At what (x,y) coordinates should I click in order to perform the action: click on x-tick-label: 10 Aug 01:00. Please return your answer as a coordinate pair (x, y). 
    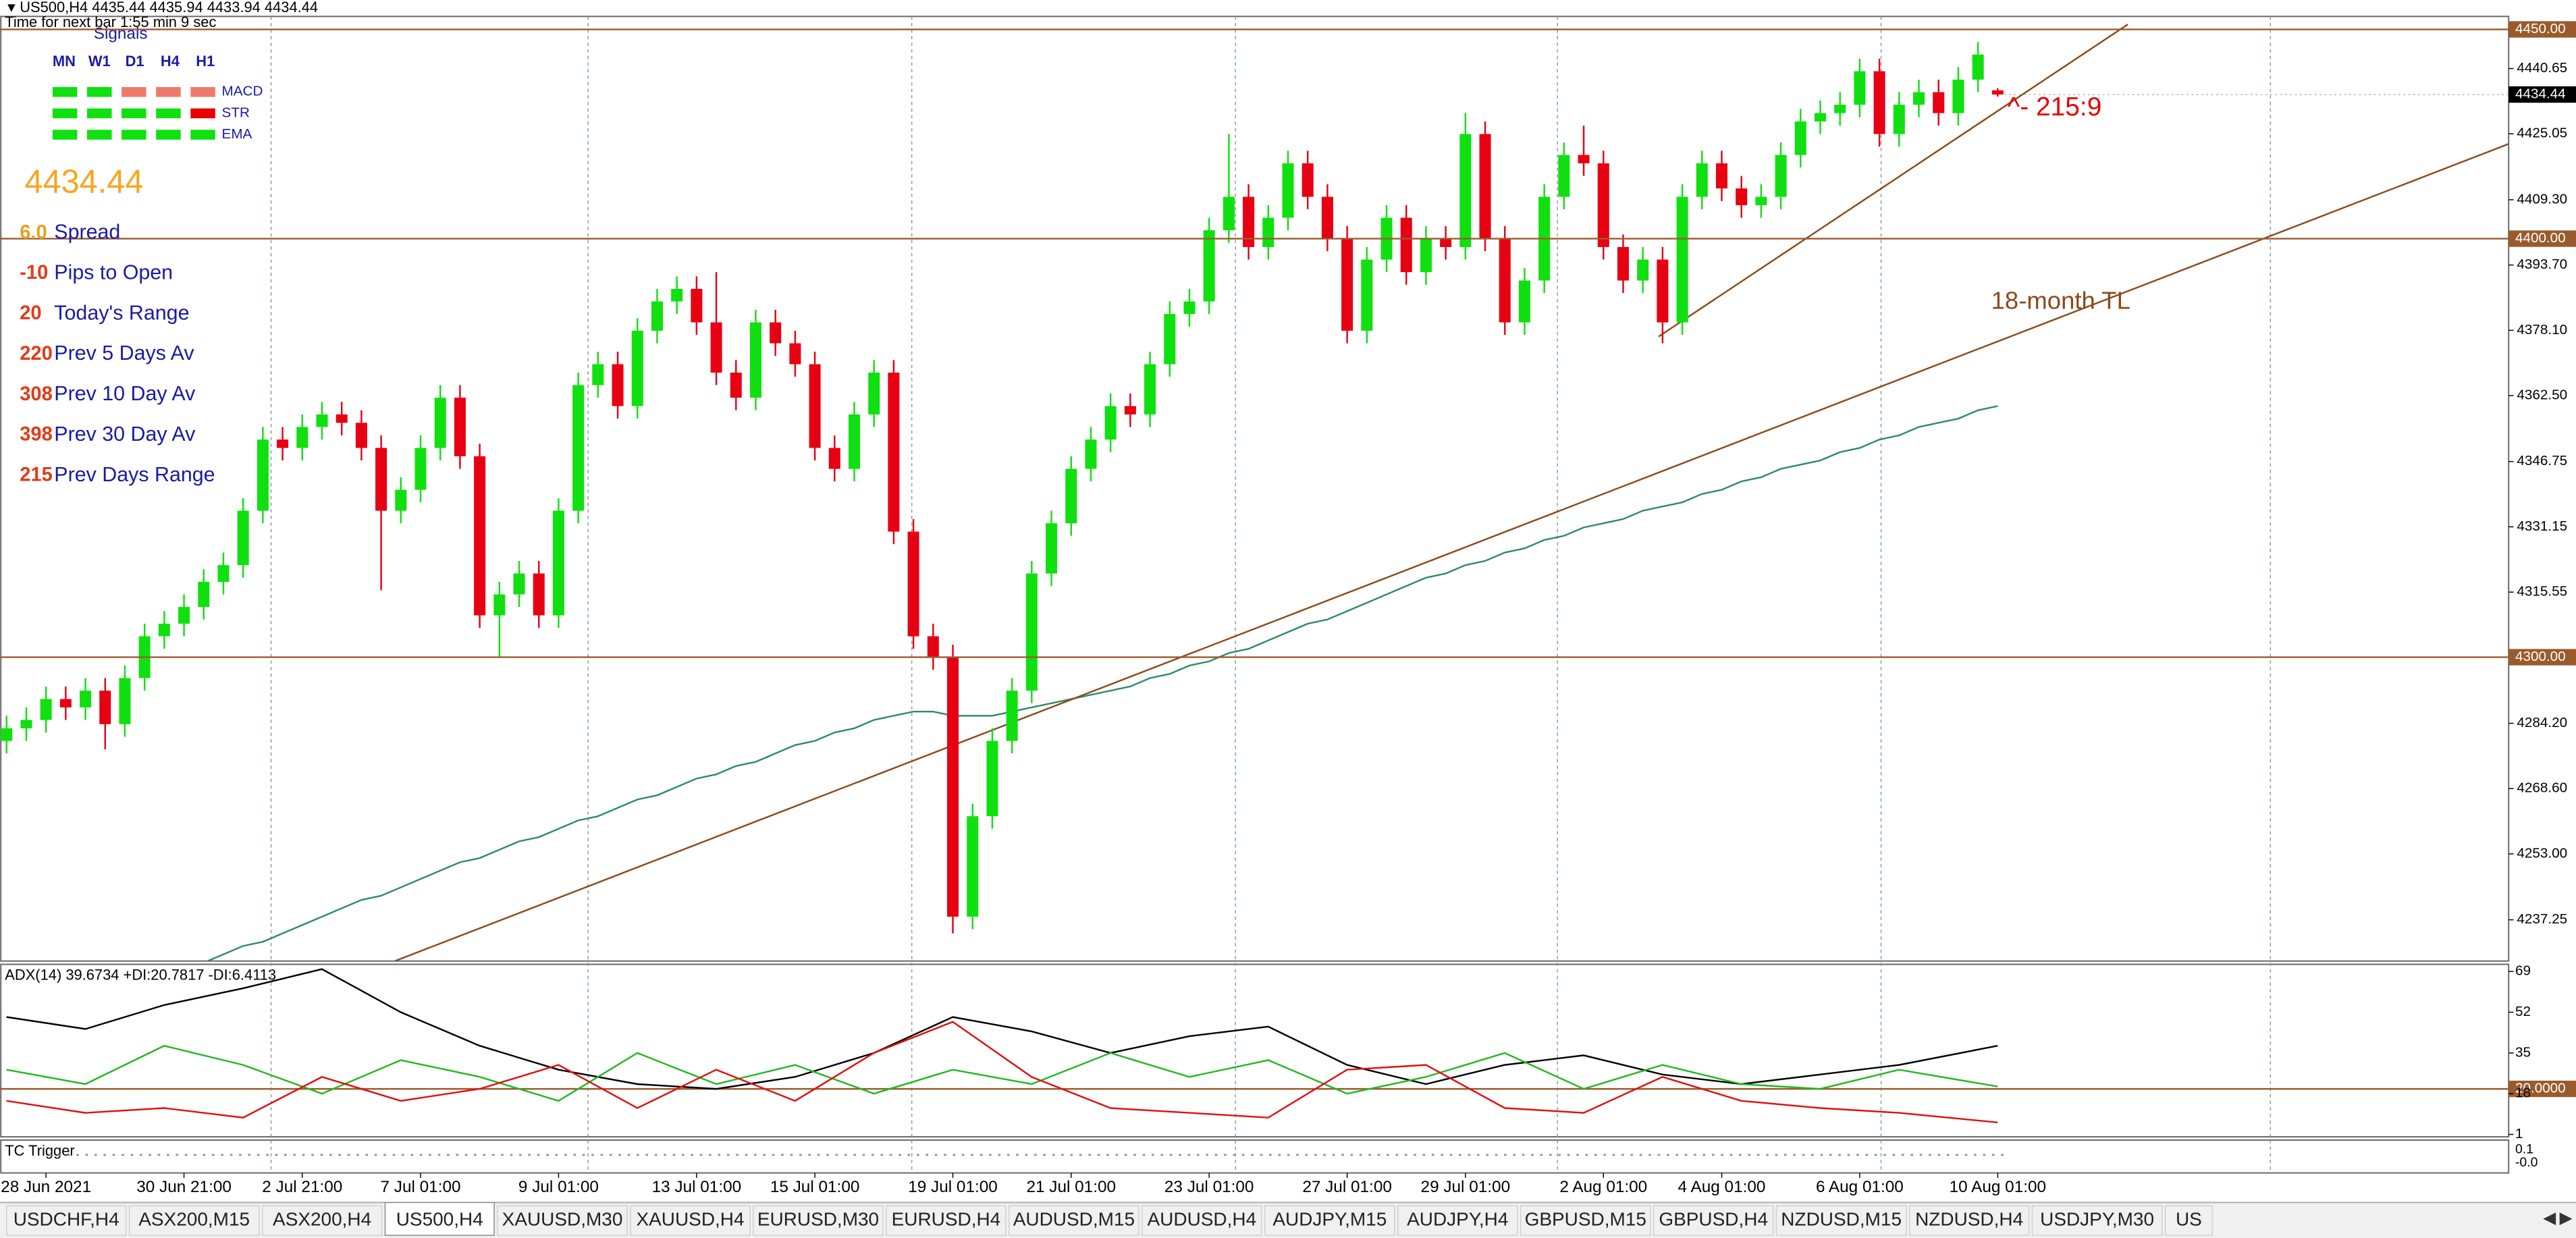
    Looking at the image, I should click on (1998, 1187).